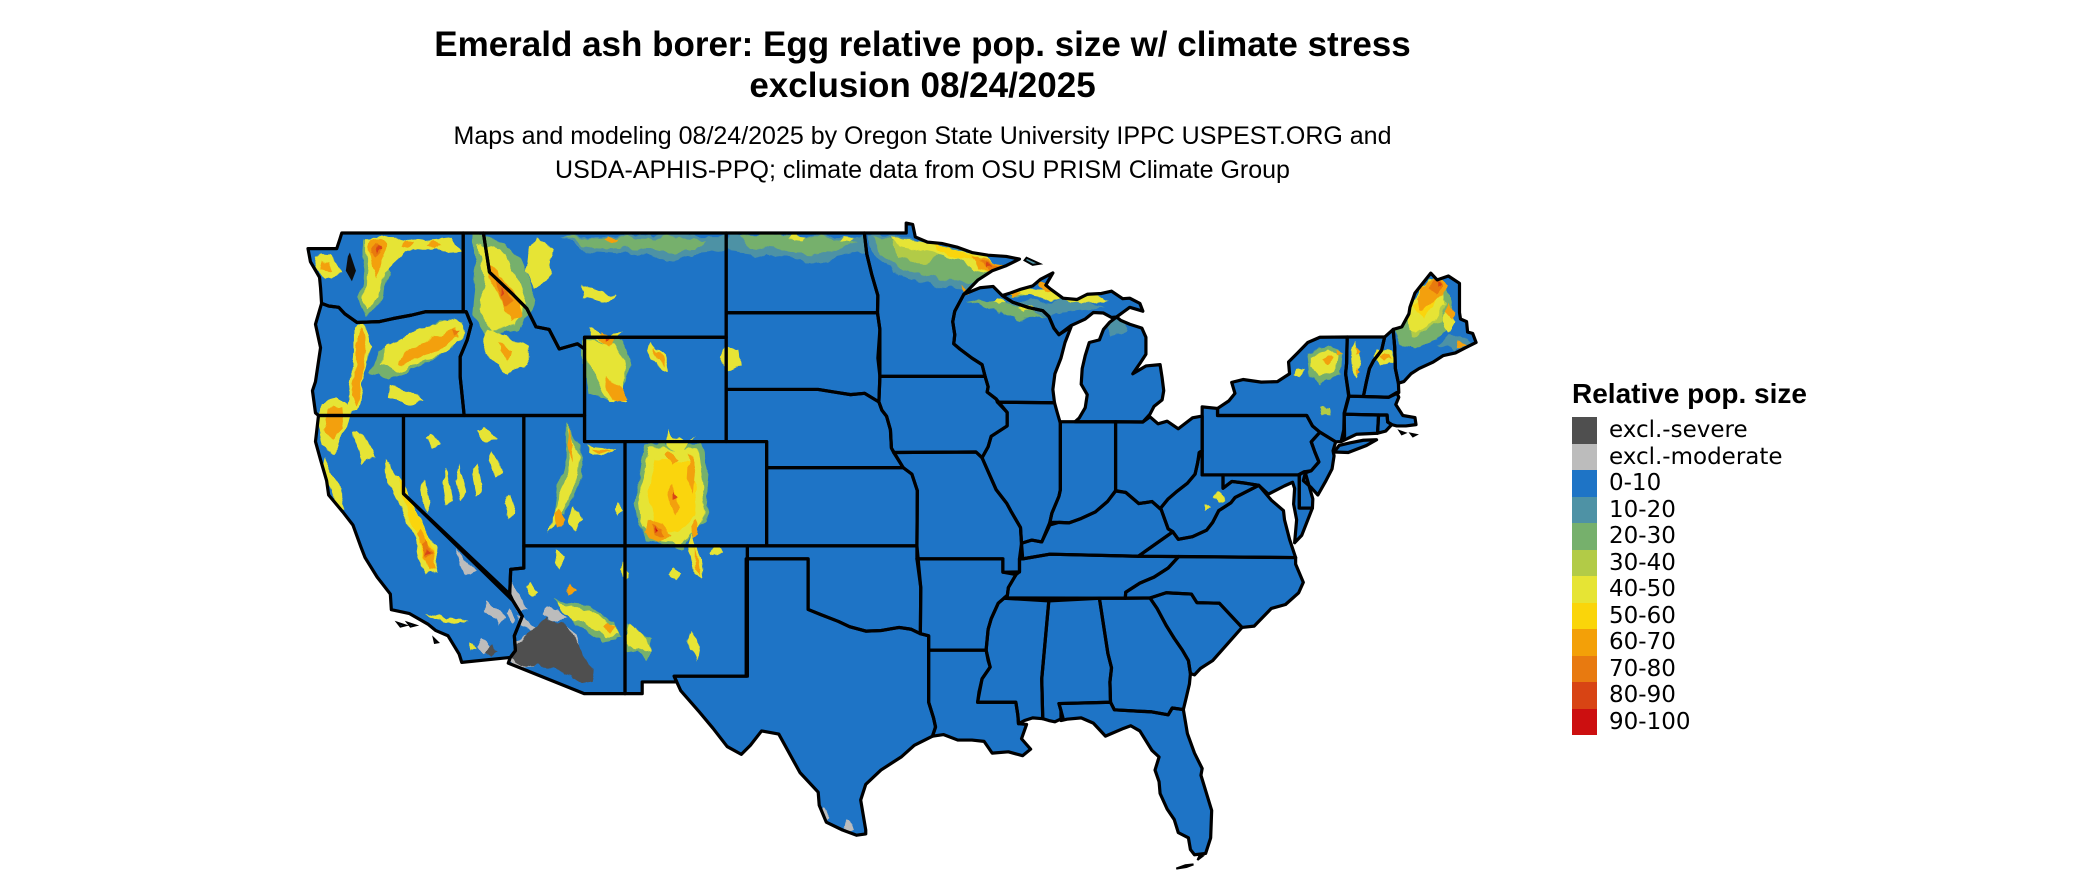 The image size is (2100, 892). I want to click on legend-label: 0-10, so click(1635, 483).